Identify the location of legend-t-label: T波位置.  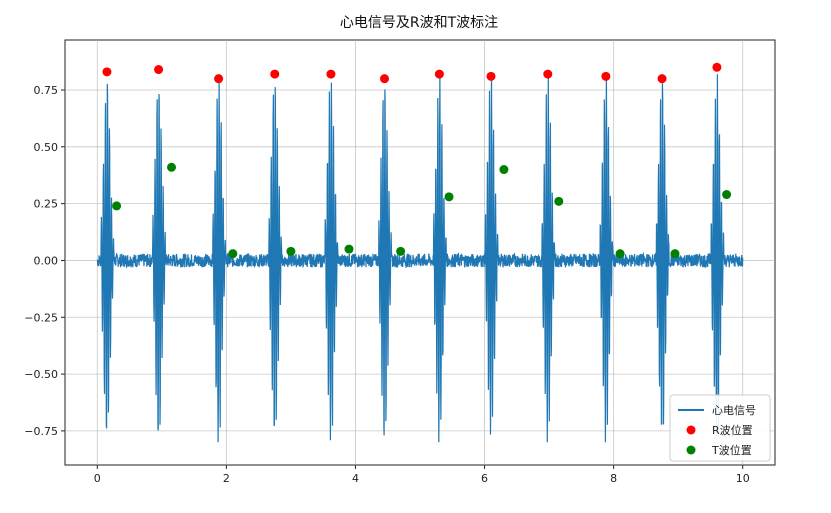
(731, 450).